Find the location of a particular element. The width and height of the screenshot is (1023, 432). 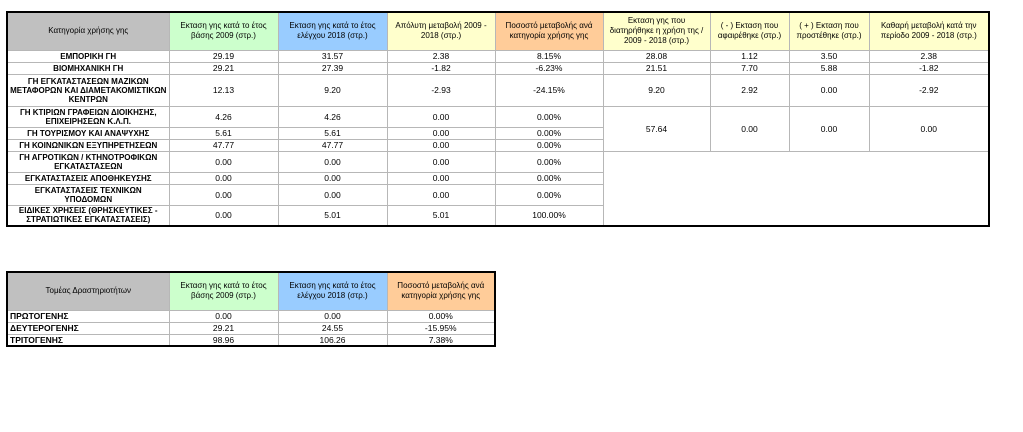

cell-absolute-change: -2.93 is located at coordinates (441, 90).